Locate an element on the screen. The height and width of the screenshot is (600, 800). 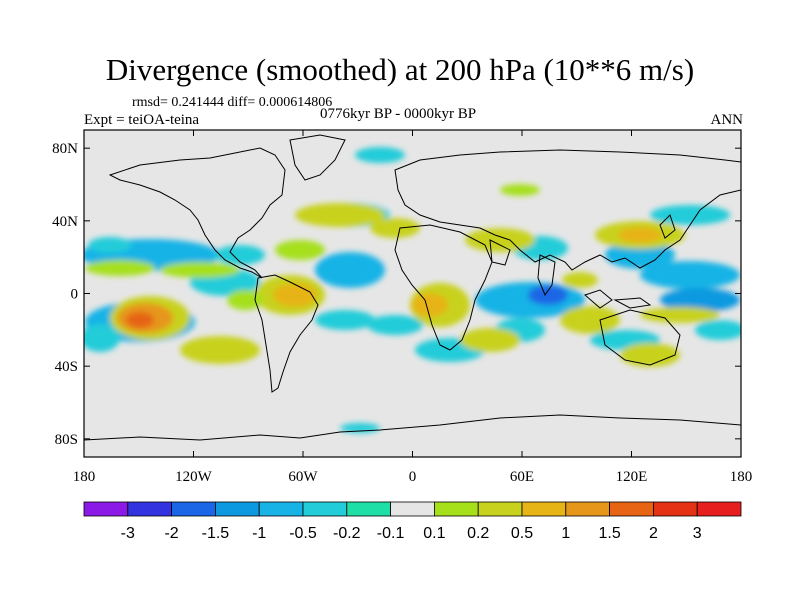
lon-tick-label: 120W is located at coordinates (194, 477).